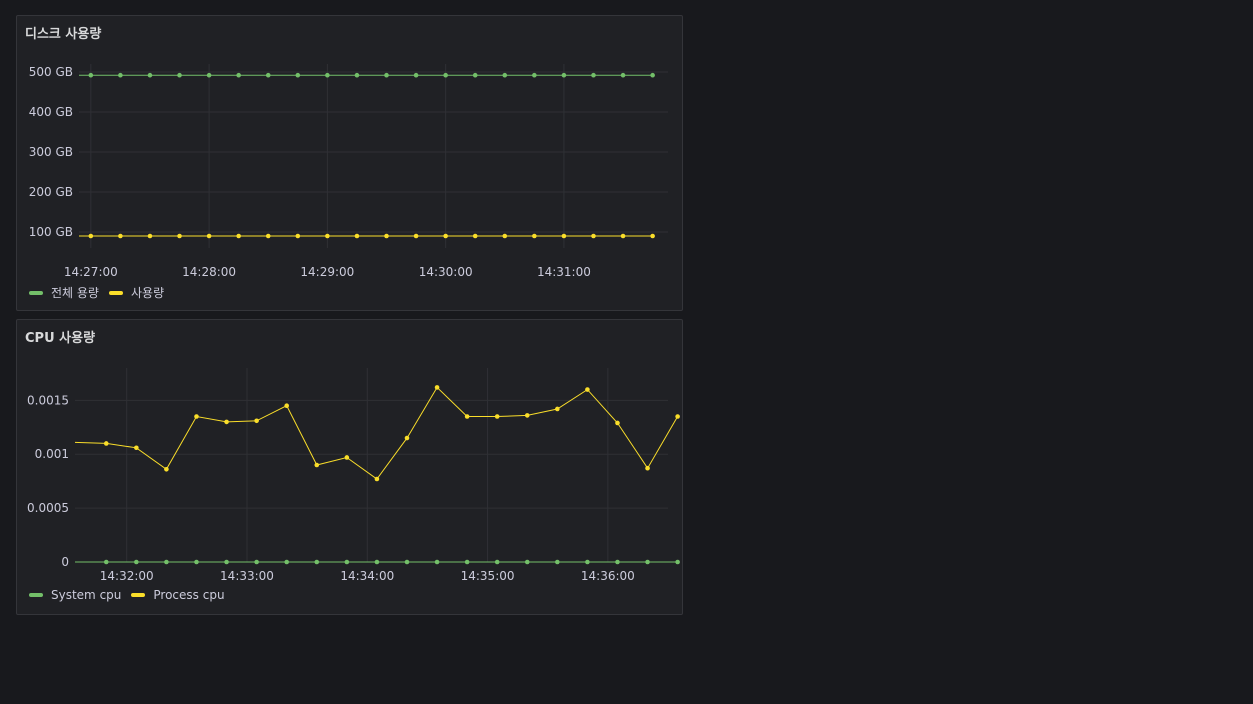 This screenshot has width=1253, height=704. What do you see at coordinates (327, 272) in the screenshot?
I see `x-tick-label: 14:29:00` at bounding box center [327, 272].